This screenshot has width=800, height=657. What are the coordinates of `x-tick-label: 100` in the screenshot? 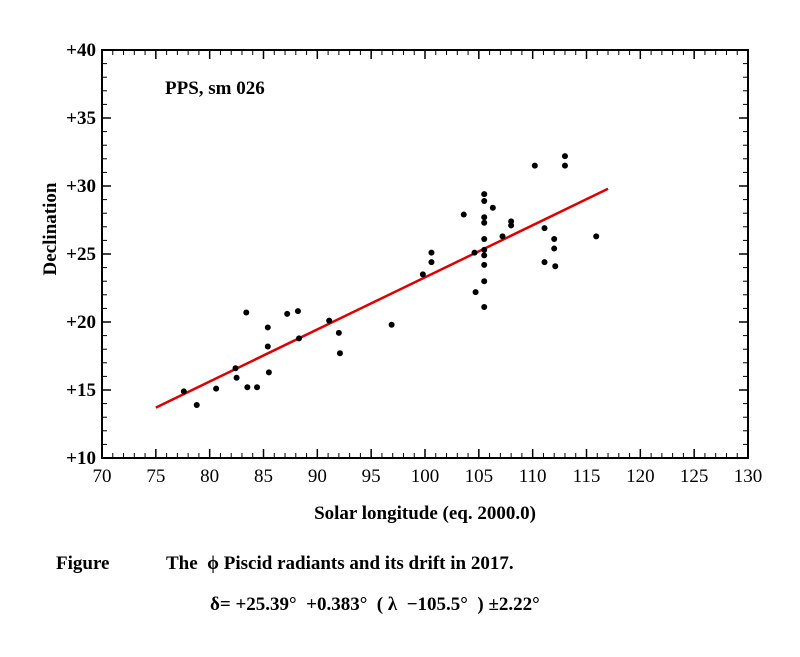 It's located at (425, 476).